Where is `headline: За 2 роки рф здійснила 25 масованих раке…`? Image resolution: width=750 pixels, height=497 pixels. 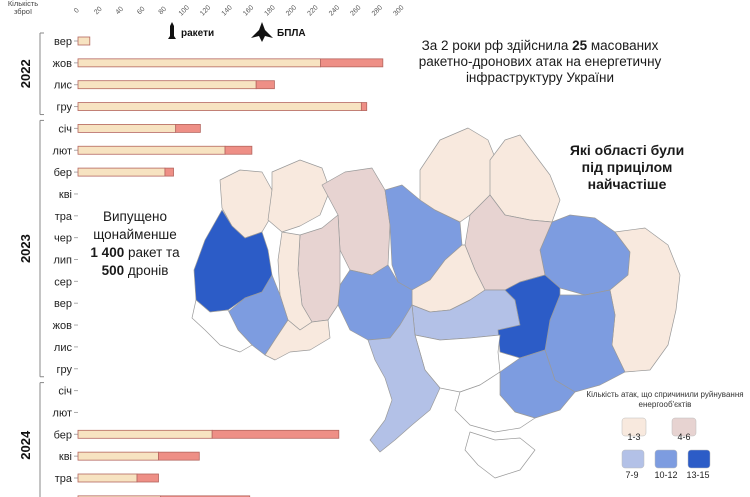
headline: За 2 роки рф здійснила 25 масованих раке… is located at coordinates (540, 62).